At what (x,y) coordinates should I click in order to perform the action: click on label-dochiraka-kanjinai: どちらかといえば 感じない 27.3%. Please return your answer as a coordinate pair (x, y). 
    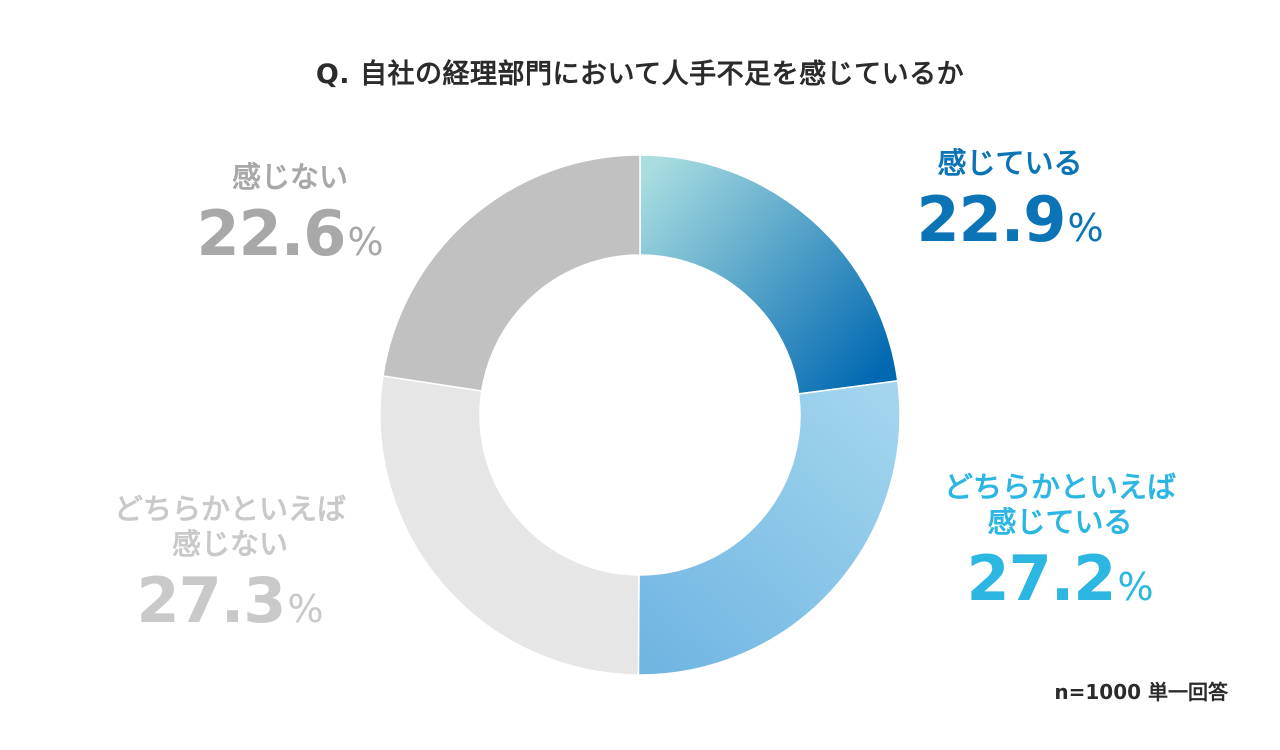
    Looking at the image, I should click on (230, 565).